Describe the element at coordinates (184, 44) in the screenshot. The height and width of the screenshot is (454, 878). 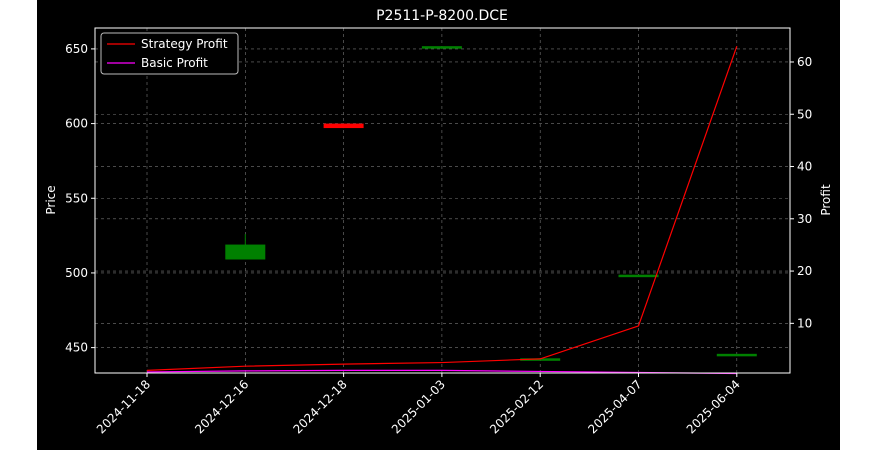
I see `legend-label-strategy: Strategy Profit` at that location.